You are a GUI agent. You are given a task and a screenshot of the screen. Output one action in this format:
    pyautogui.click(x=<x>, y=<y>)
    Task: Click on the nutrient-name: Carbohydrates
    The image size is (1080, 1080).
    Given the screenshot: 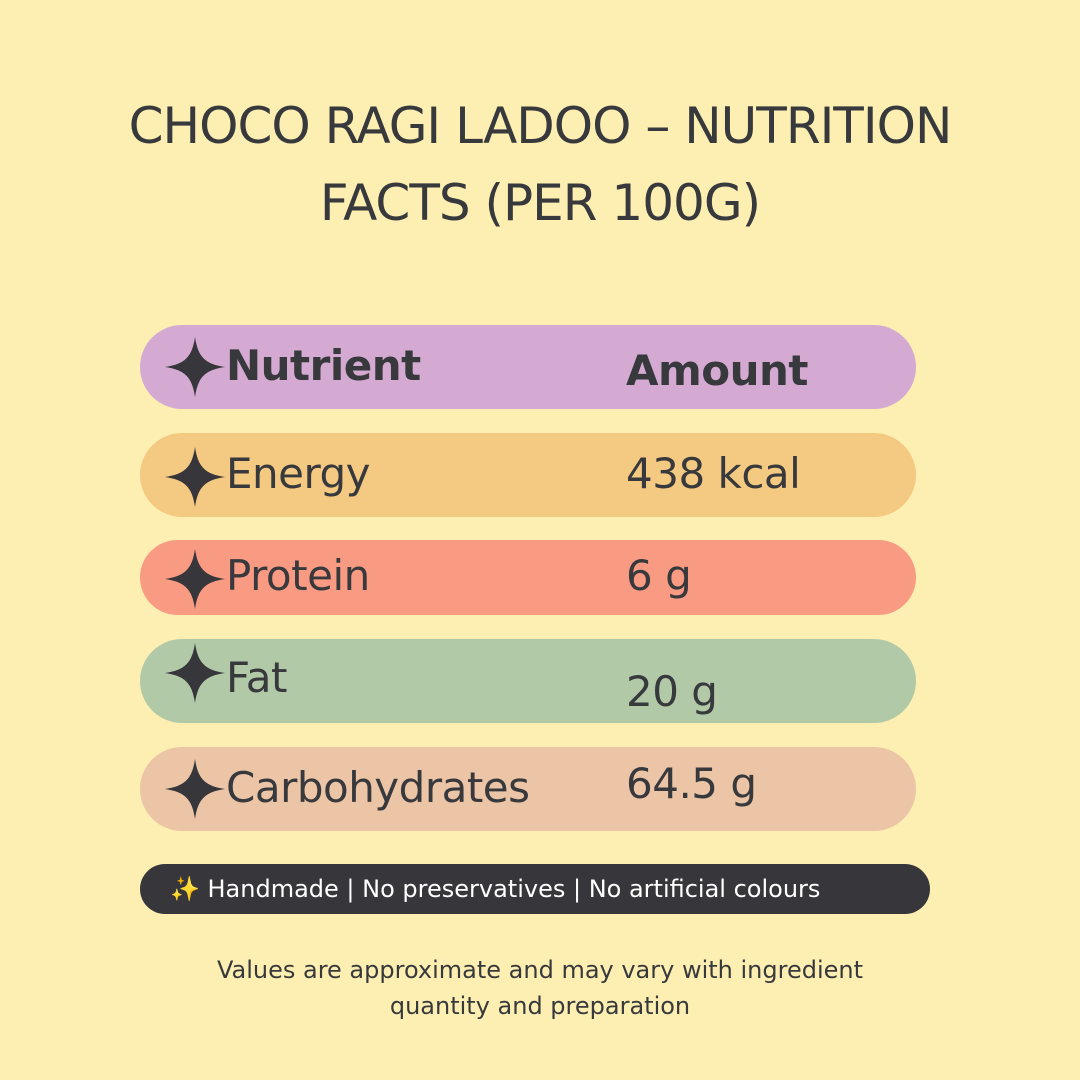 What is the action you would take?
    pyautogui.click(x=378, y=787)
    